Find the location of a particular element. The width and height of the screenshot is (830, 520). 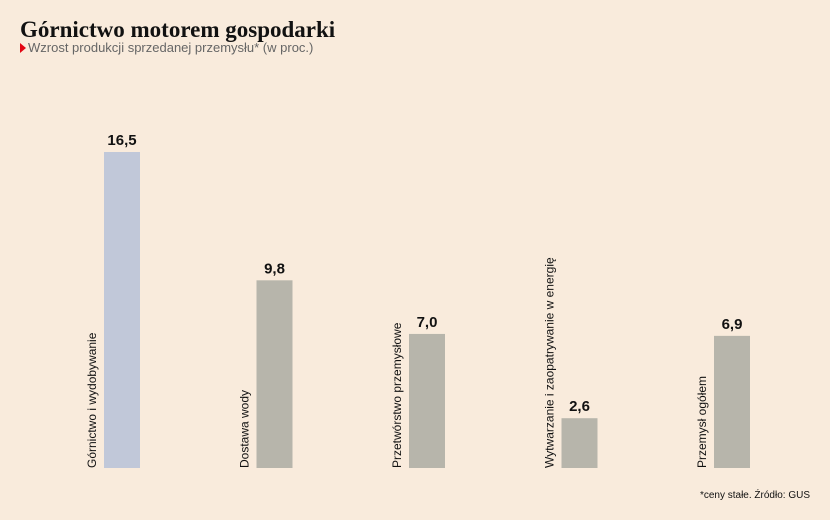

chart-title: Górnictwo motorem gospodarki is located at coordinates (178, 29).